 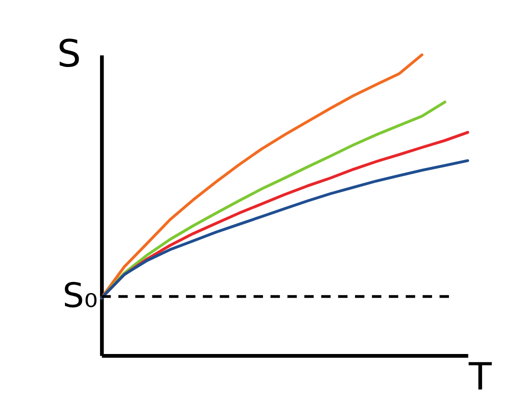 What do you see at coordinates (80, 295) in the screenshot?
I see `ref-line-label: S₀` at bounding box center [80, 295].